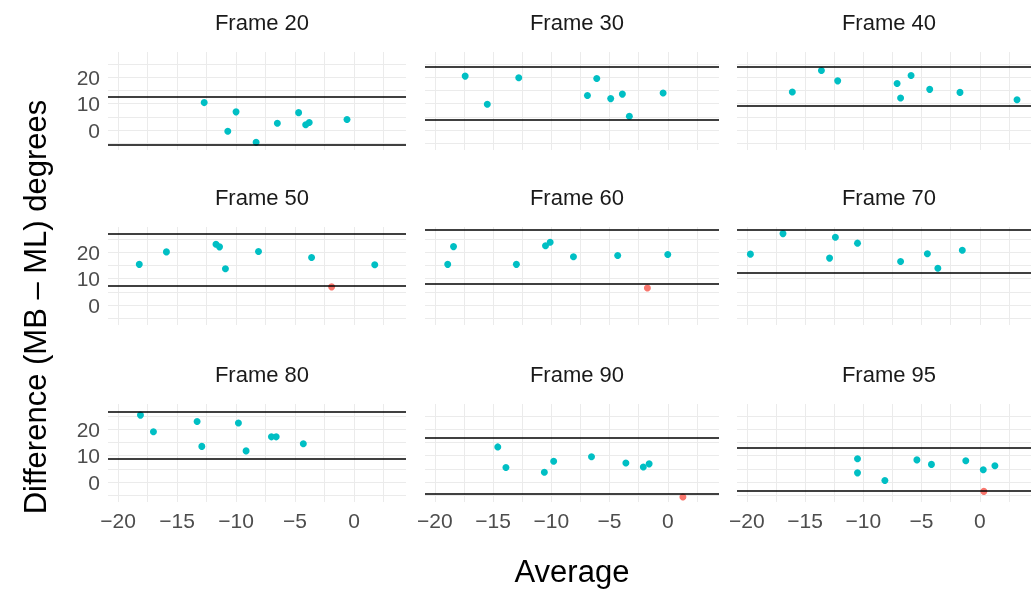  Describe the element at coordinates (262, 374) in the screenshot. I see `chart-title: Frame 80` at that location.